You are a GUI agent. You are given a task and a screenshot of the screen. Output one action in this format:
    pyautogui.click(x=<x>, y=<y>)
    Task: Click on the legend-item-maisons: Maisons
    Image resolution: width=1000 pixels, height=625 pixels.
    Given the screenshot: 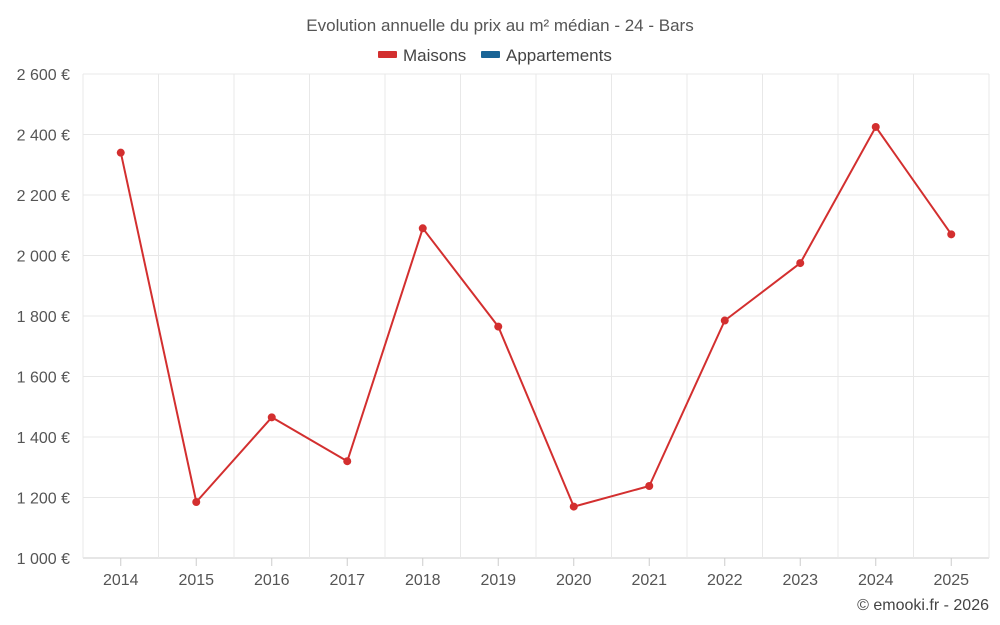 What is the action you would take?
    pyautogui.click(x=422, y=55)
    